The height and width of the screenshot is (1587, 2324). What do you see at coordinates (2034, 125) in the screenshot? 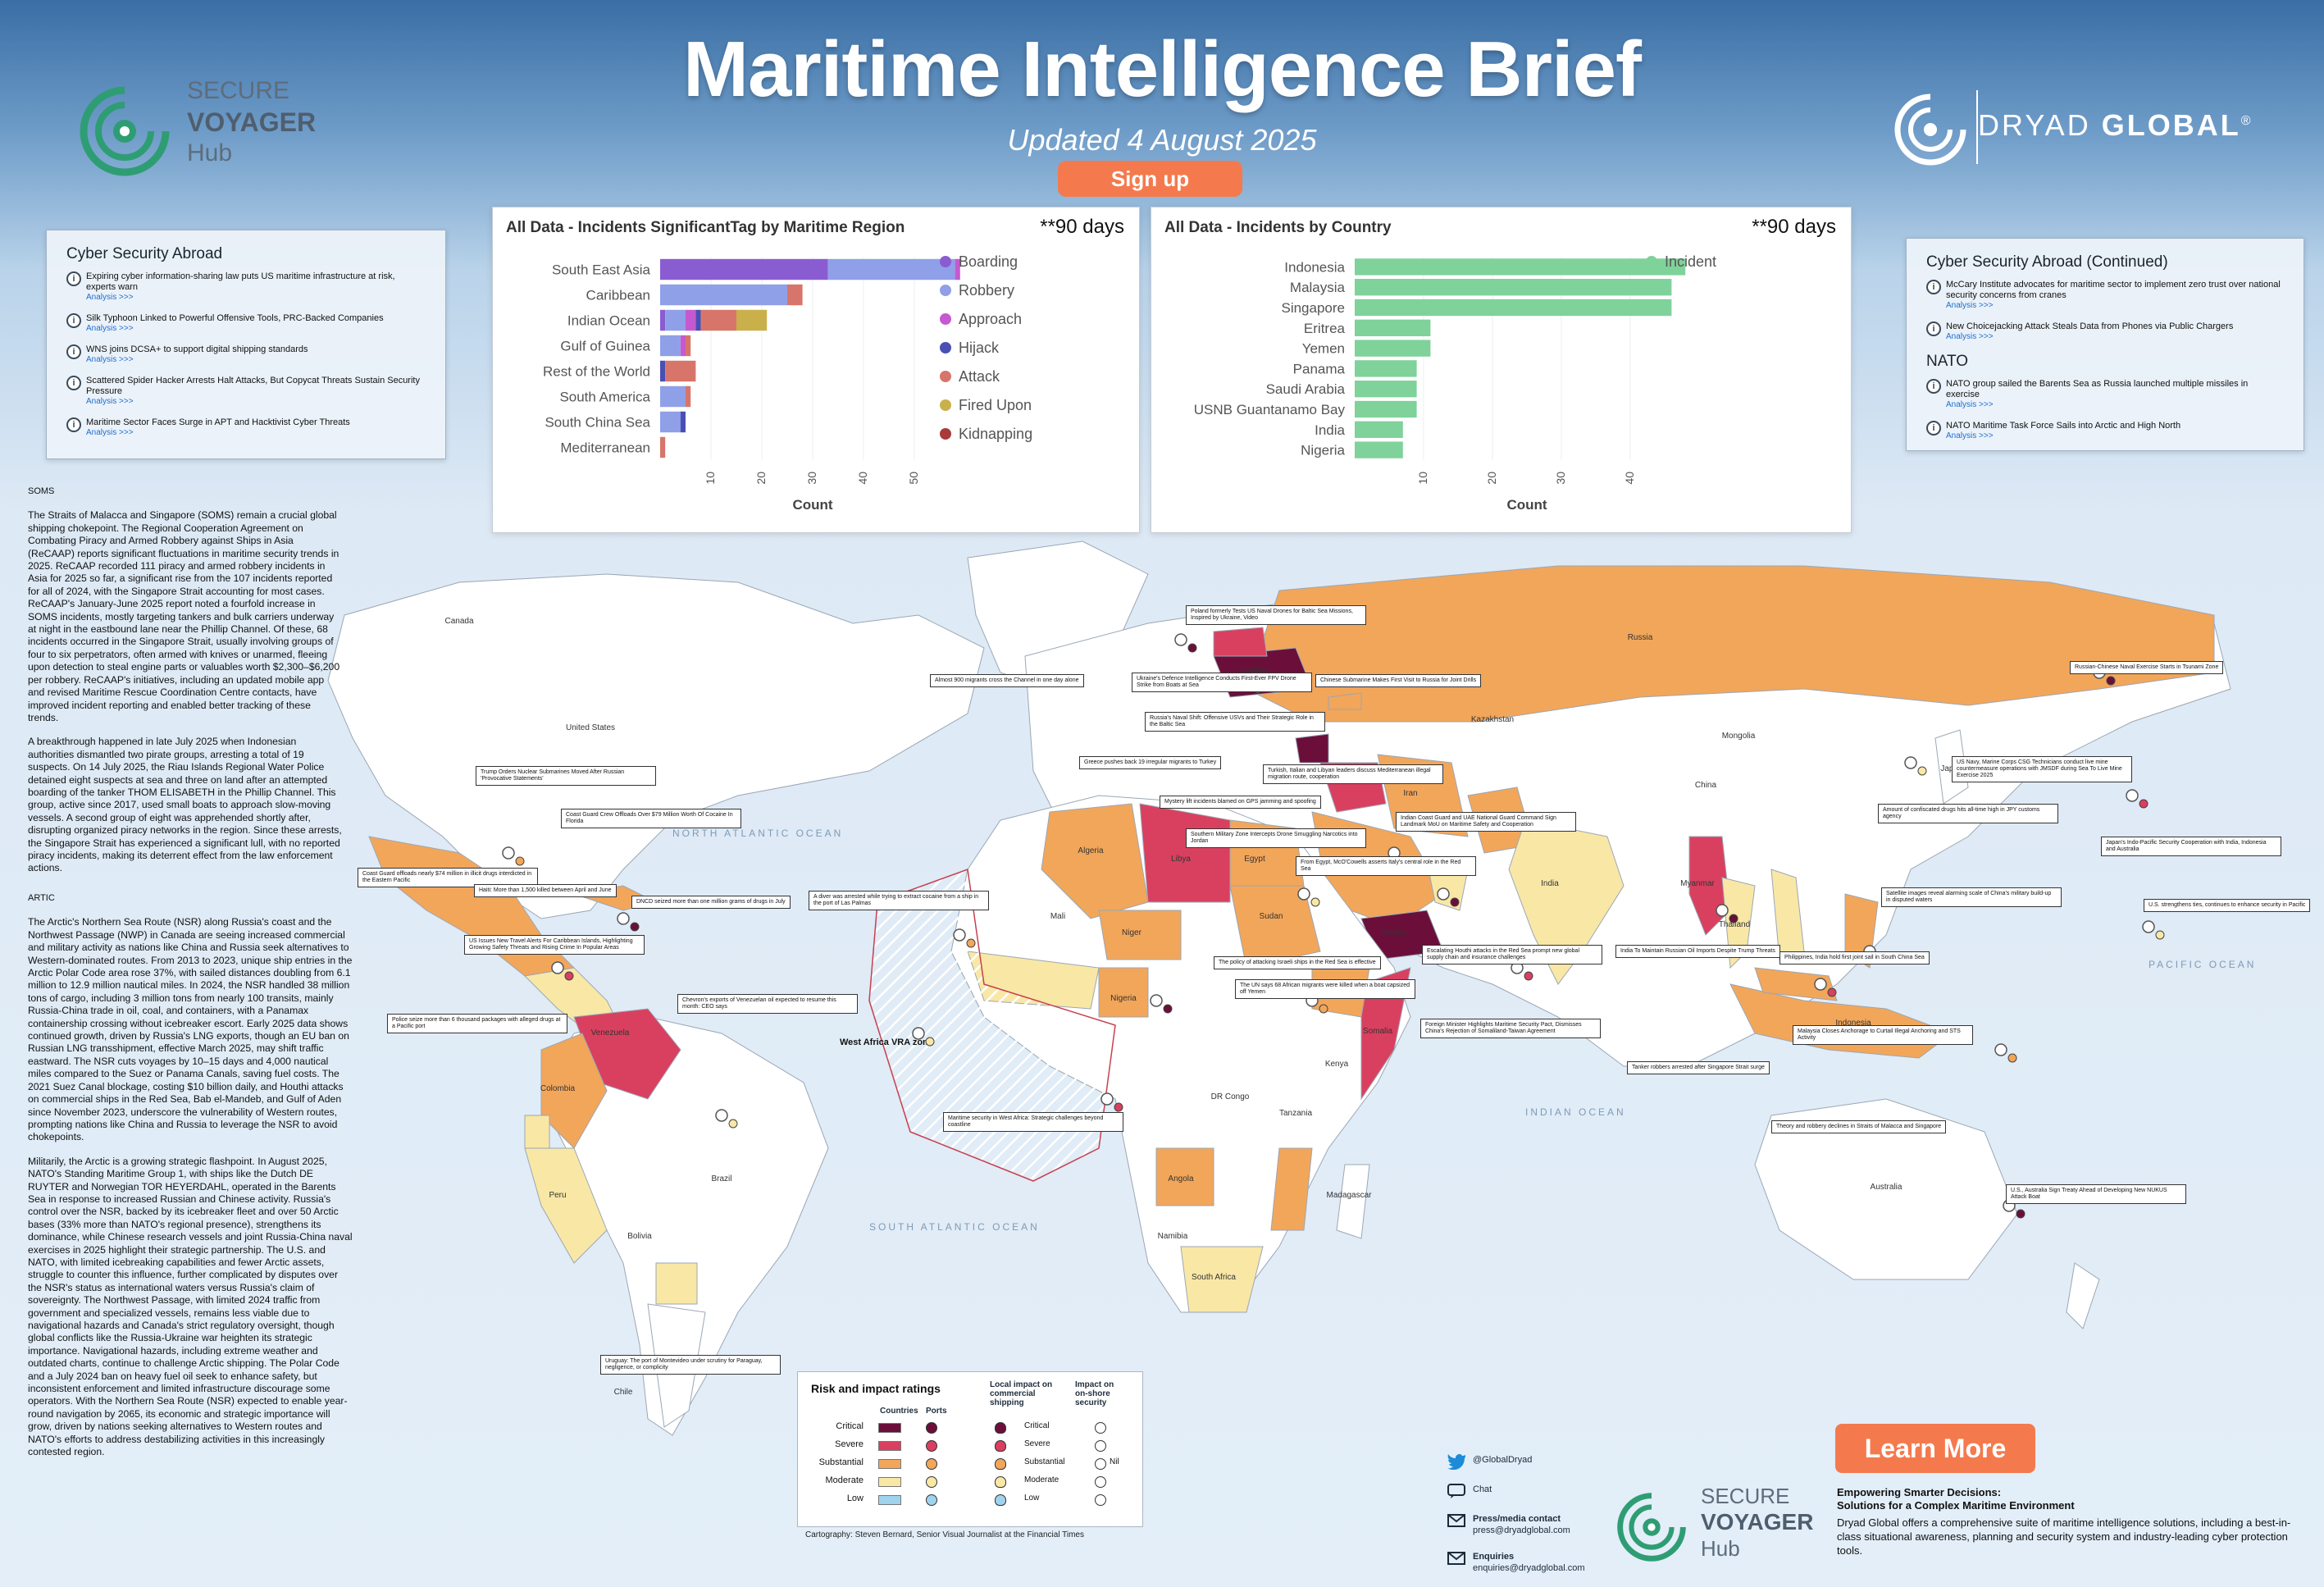
I see `brand-name-light: DRYAD` at bounding box center [2034, 125].